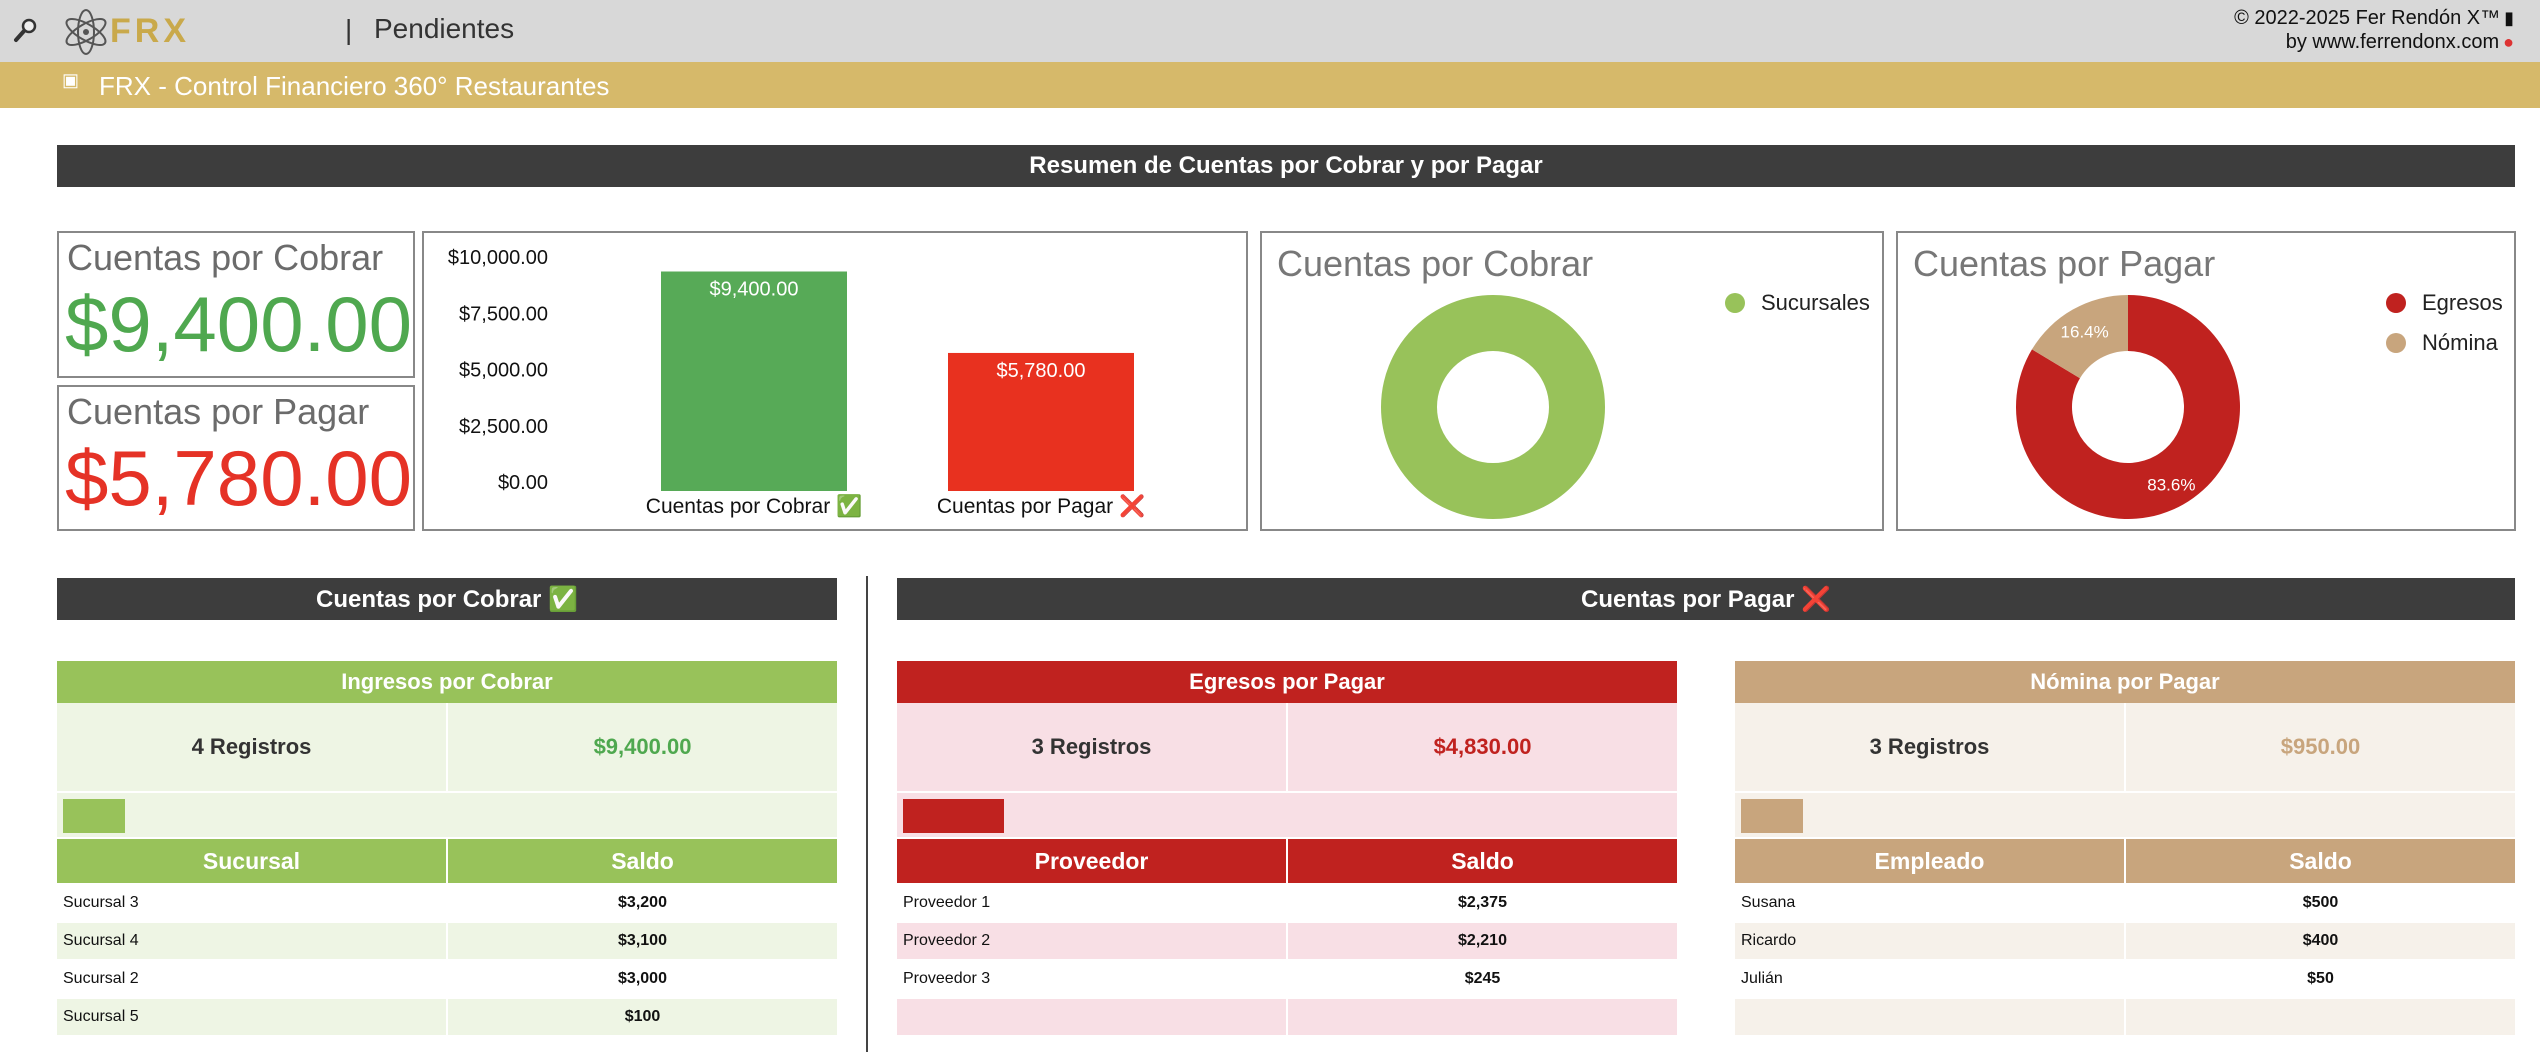 The height and width of the screenshot is (1052, 2540). Describe the element at coordinates (2392, 42) in the screenshot. I see `copyright-line-2: by www.ferrendonx.com` at that location.